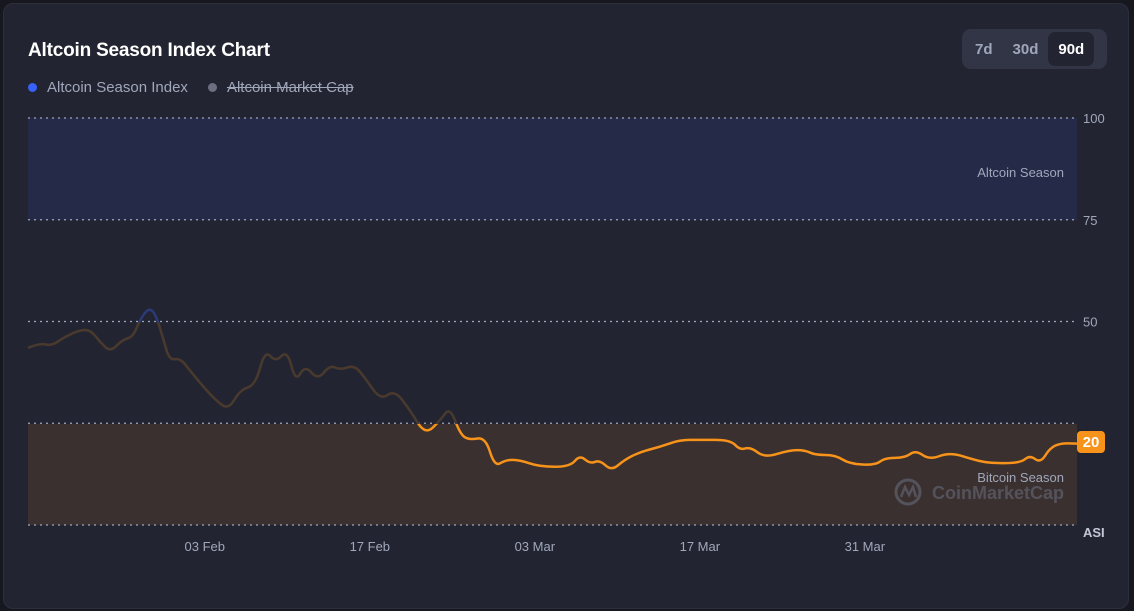 This screenshot has width=1134, height=611. What do you see at coordinates (1020, 477) in the screenshot?
I see `bitcoin-season-label: Bitcoin Season` at bounding box center [1020, 477].